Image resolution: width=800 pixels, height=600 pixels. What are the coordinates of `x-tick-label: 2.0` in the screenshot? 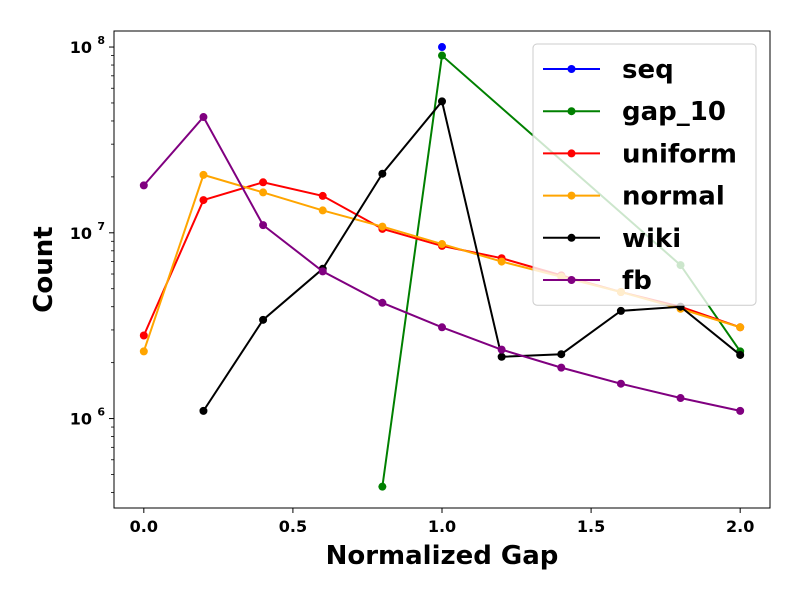 It's located at (740, 526).